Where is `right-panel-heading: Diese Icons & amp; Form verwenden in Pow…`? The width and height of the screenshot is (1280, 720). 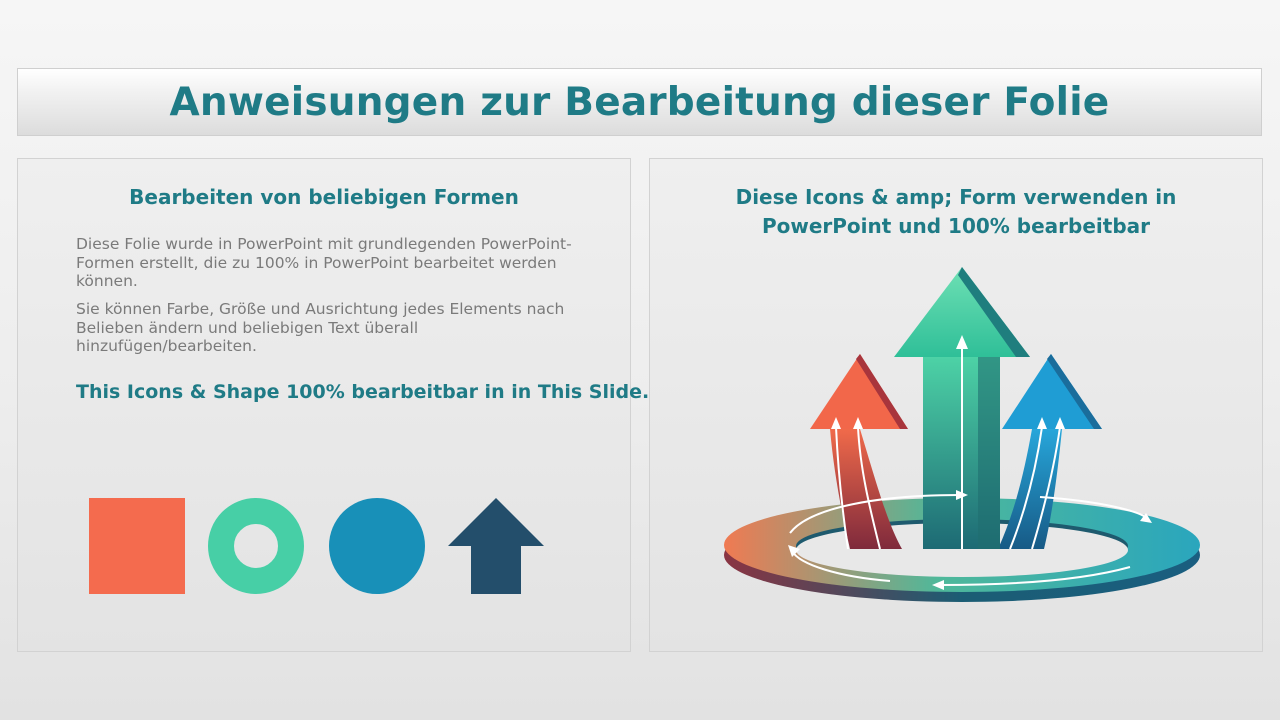 right-panel-heading: Diese Icons & amp; Form verwenden in Pow… is located at coordinates (956, 211).